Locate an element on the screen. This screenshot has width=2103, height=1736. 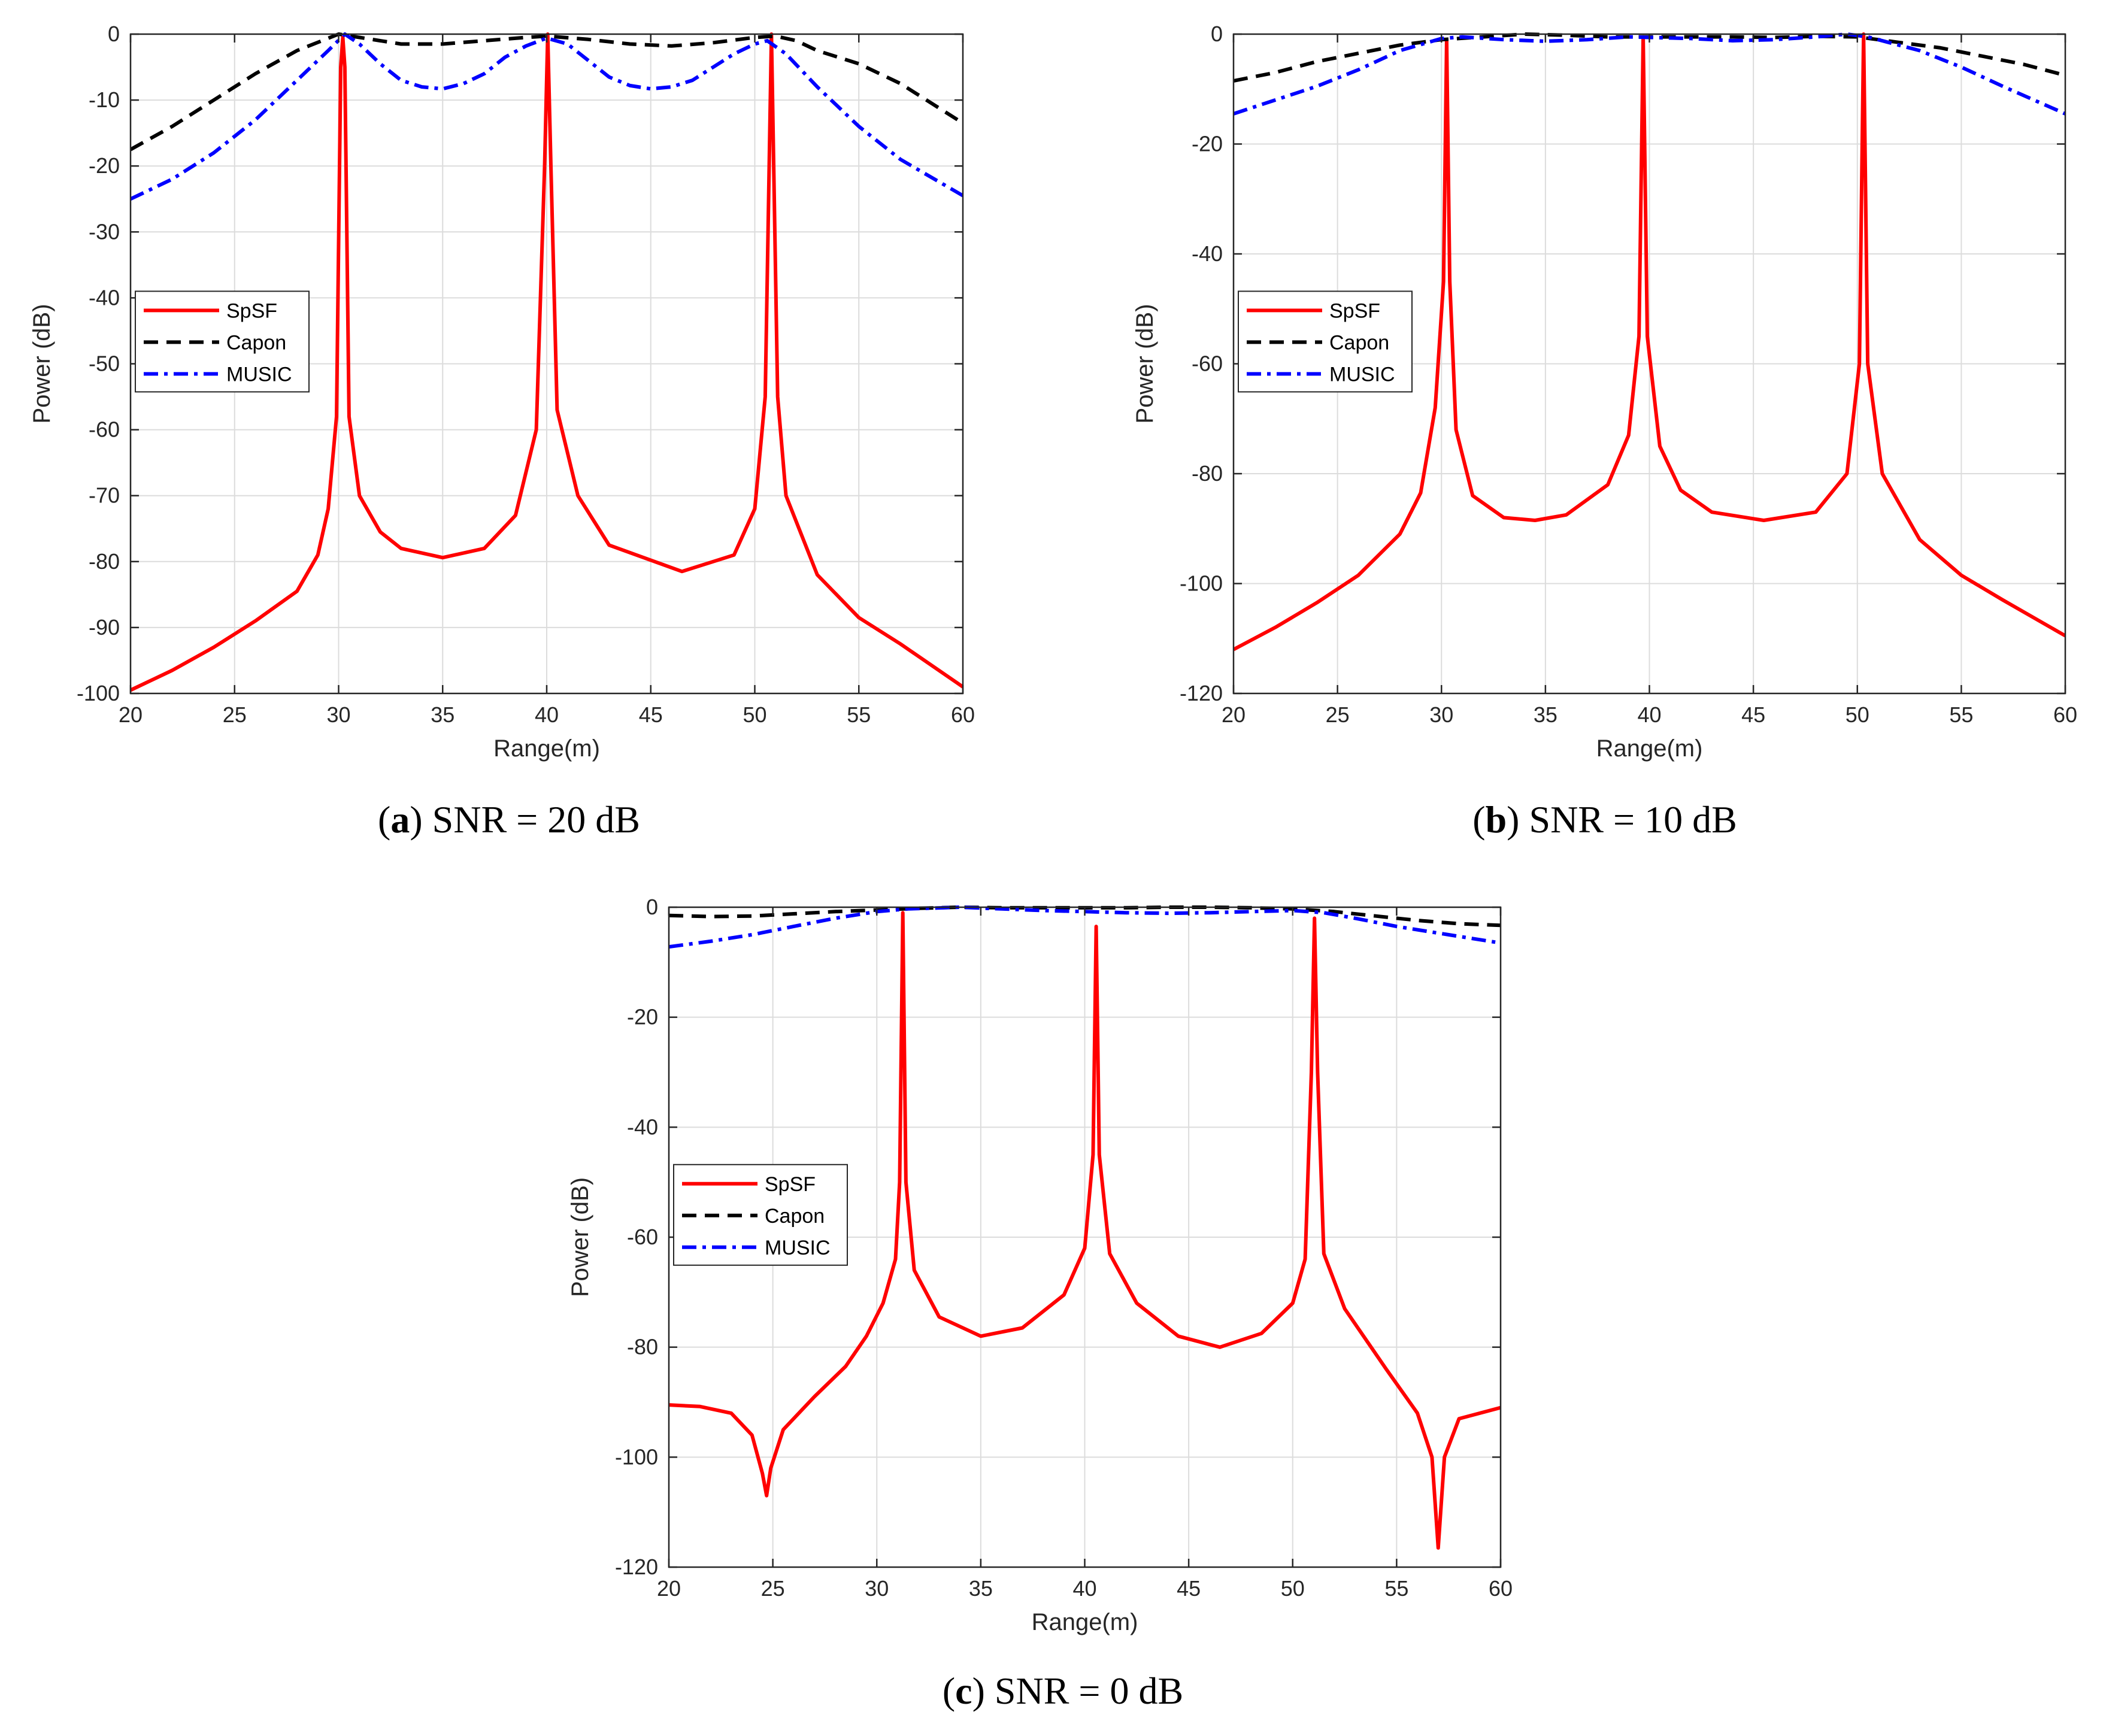
caption-b: (b) SNR = 10 dB is located at coordinates (1604, 819).